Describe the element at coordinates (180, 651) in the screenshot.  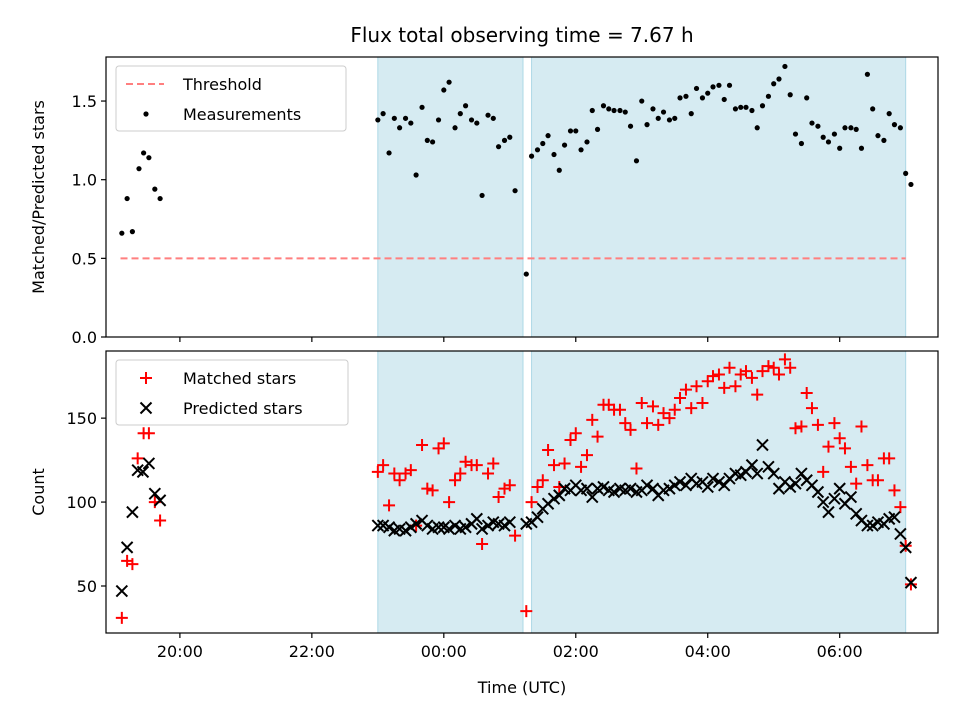
I see `x-tick-label: 20:00` at that location.